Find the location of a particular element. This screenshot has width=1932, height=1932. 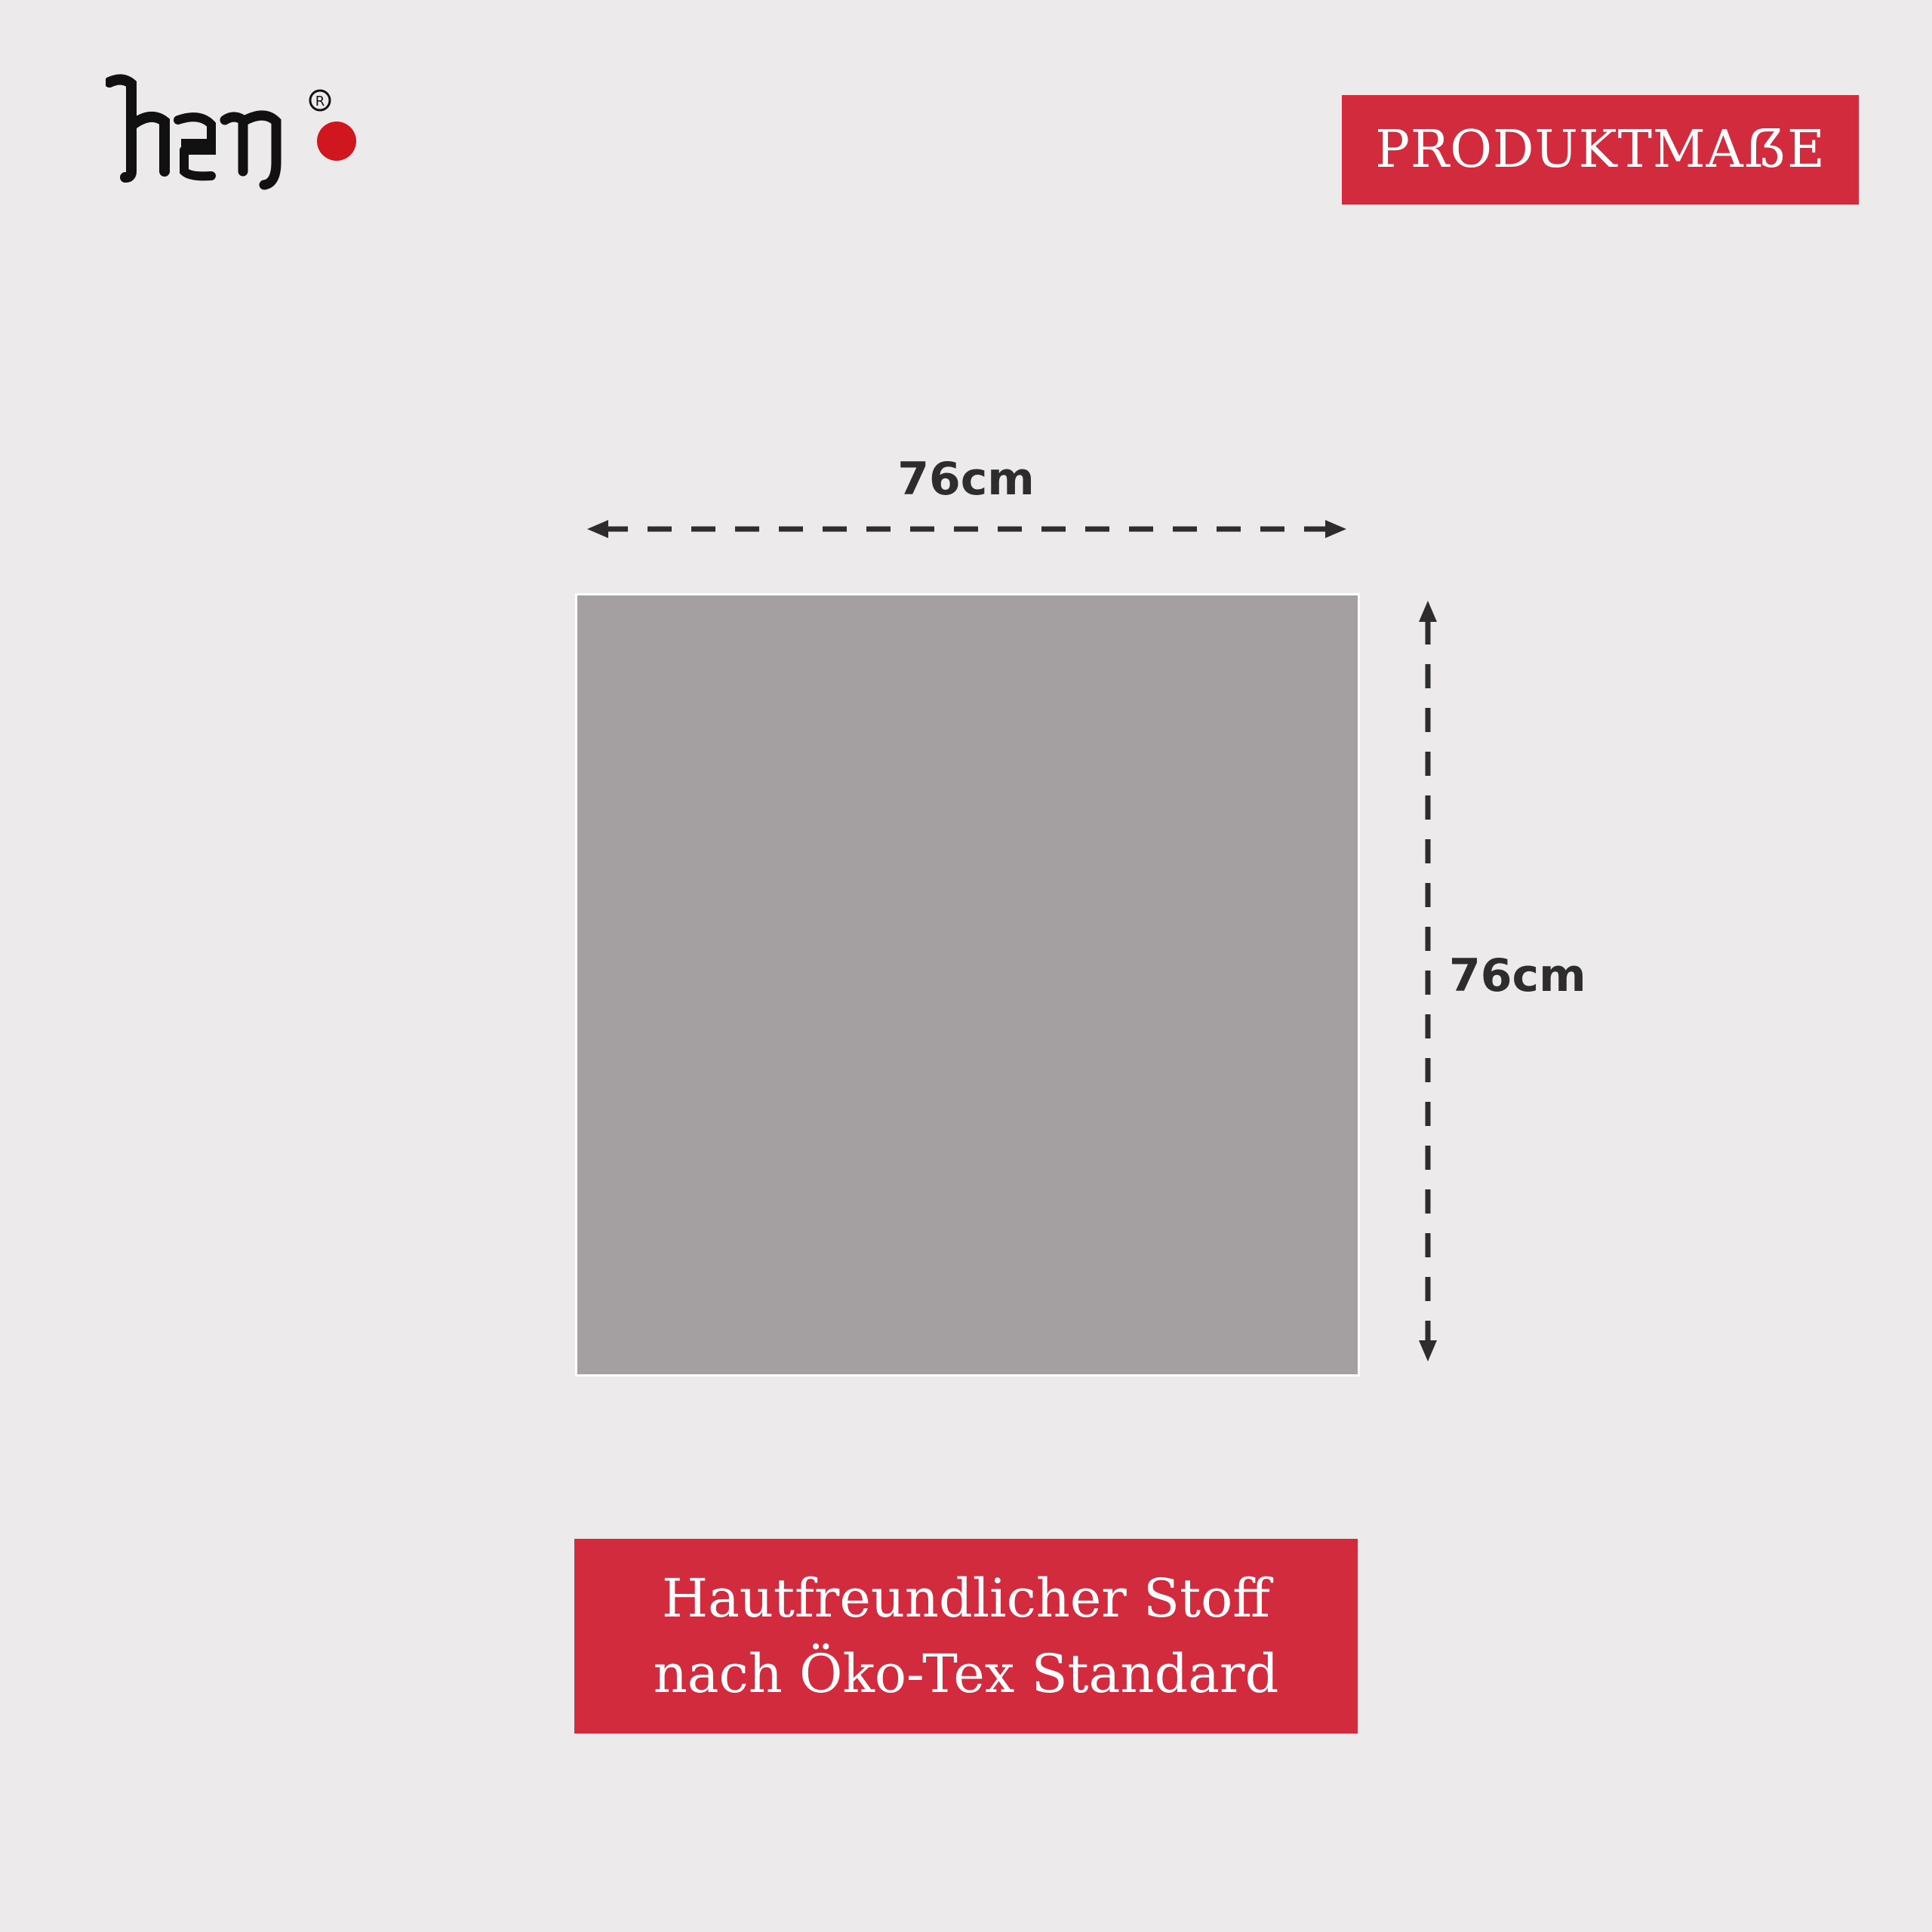

fabric-info-line1: Hautfreundlicher Stoff is located at coordinates (966, 1598).